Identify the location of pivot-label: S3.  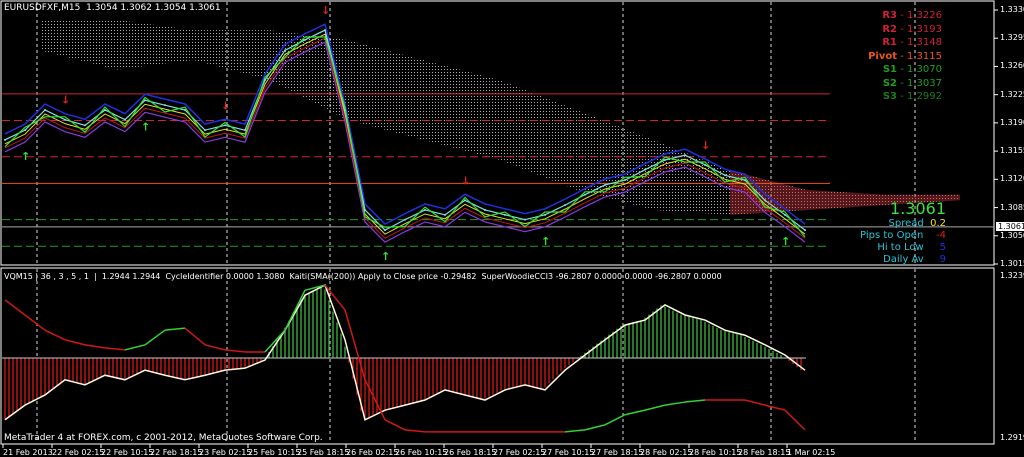
(890, 96).